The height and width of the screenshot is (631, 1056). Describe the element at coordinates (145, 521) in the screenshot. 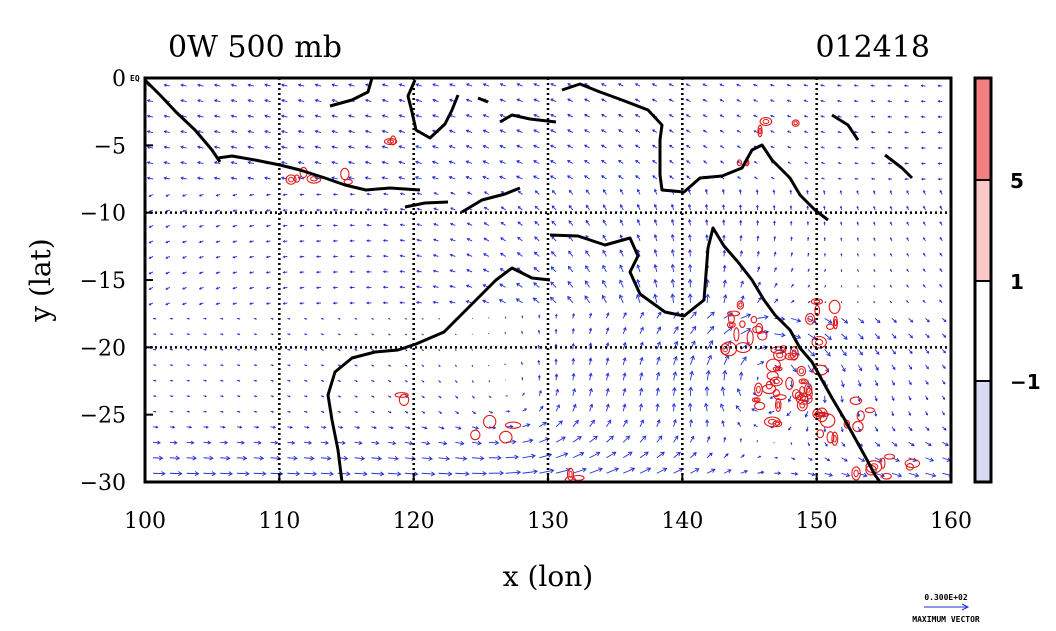

I see `x-tick-label: 100` at that location.